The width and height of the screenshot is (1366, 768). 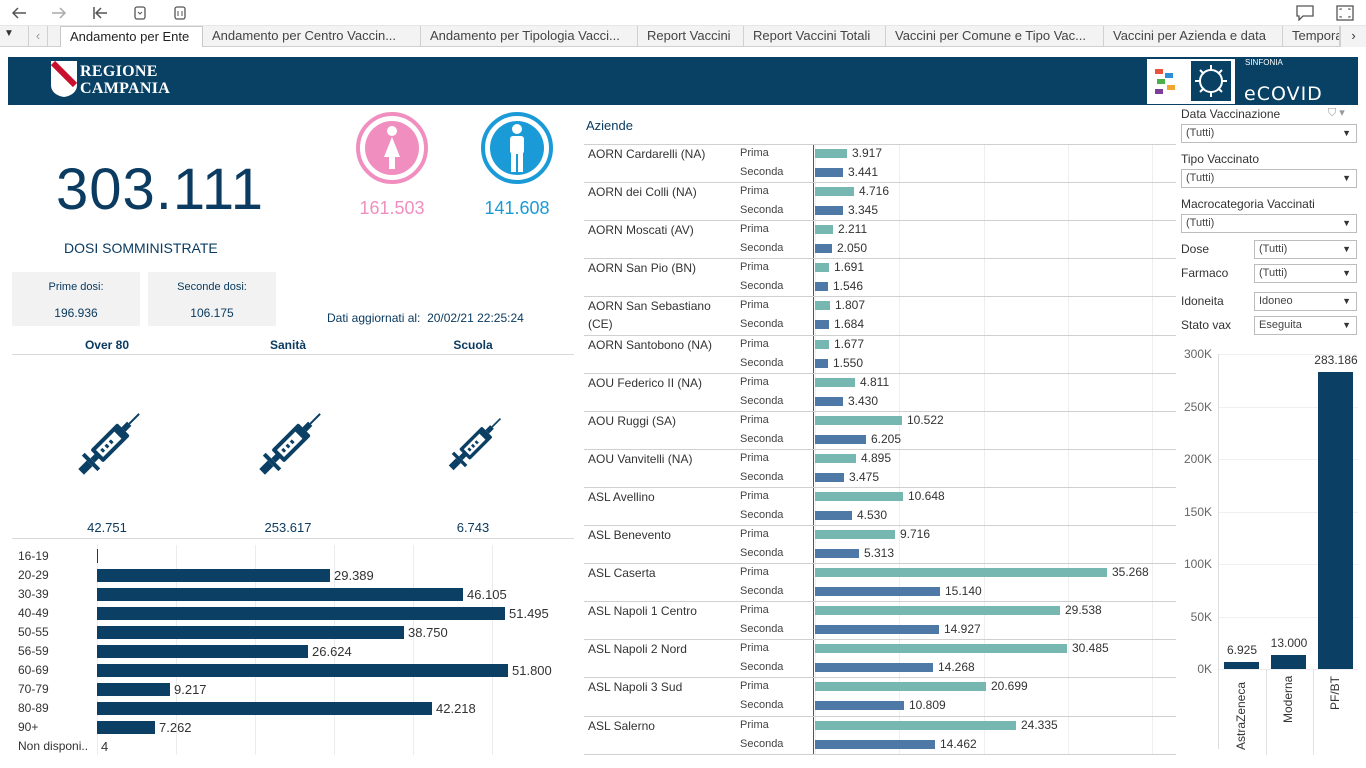 I want to click on pause-icon, so click(x=180, y=13).